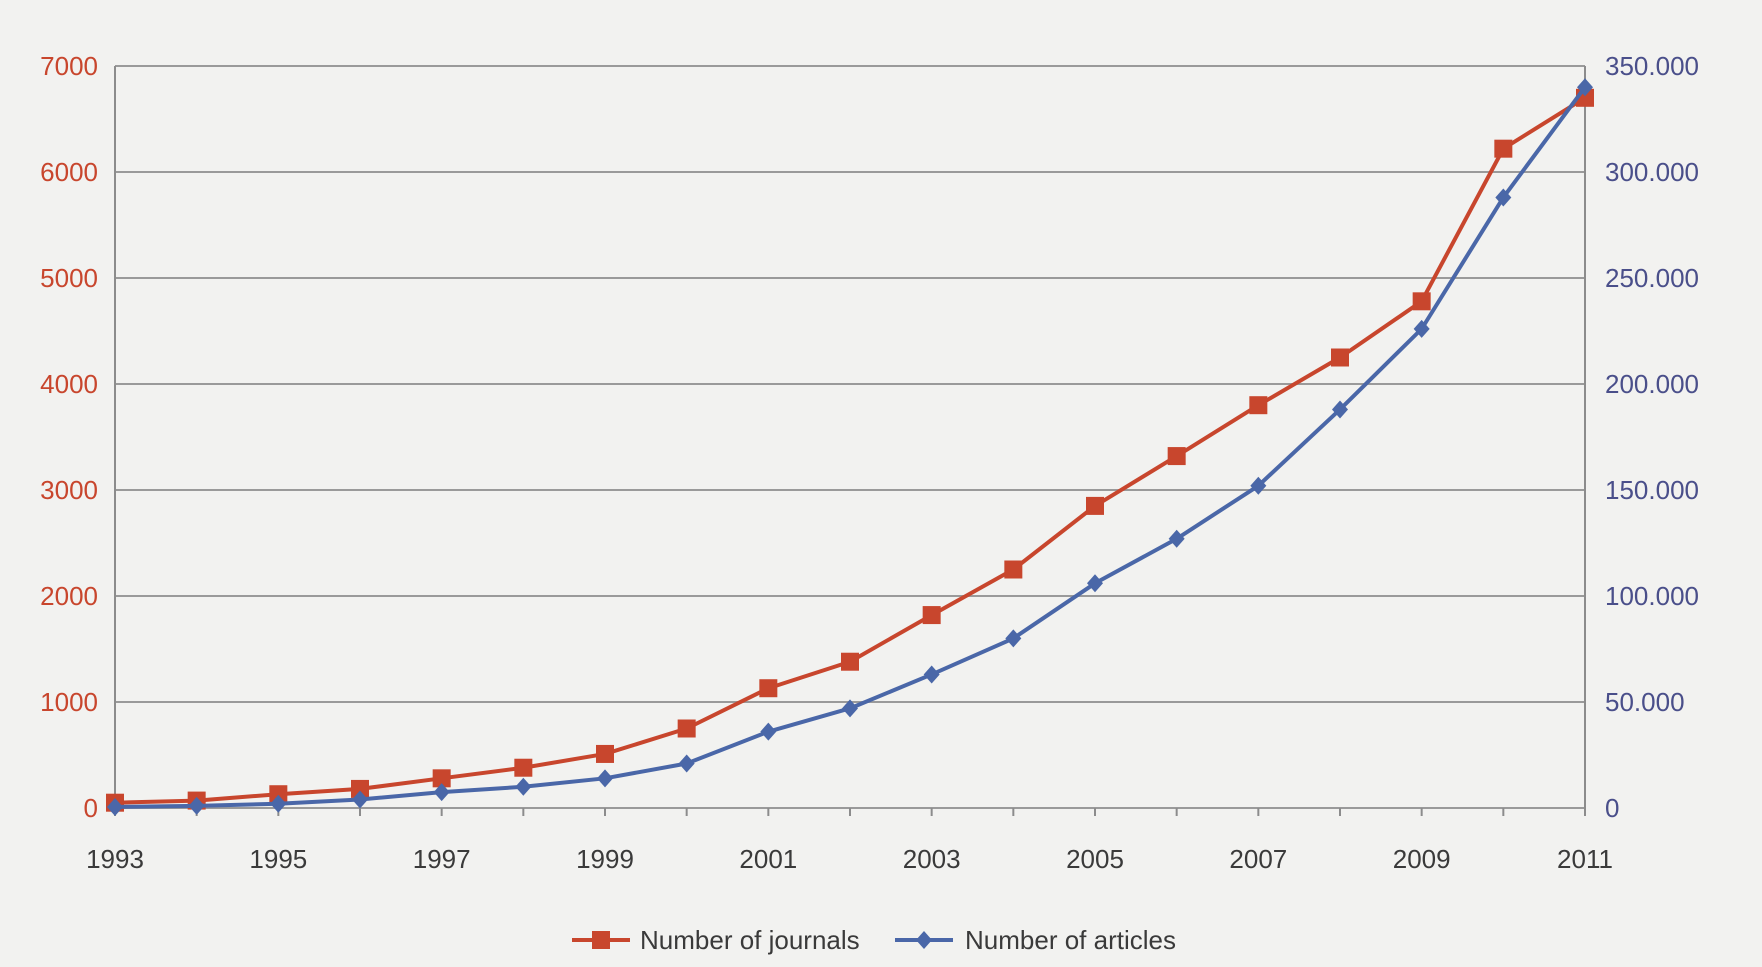 This screenshot has height=967, width=1762. I want to click on x-tick-label: 2003, so click(932, 859).